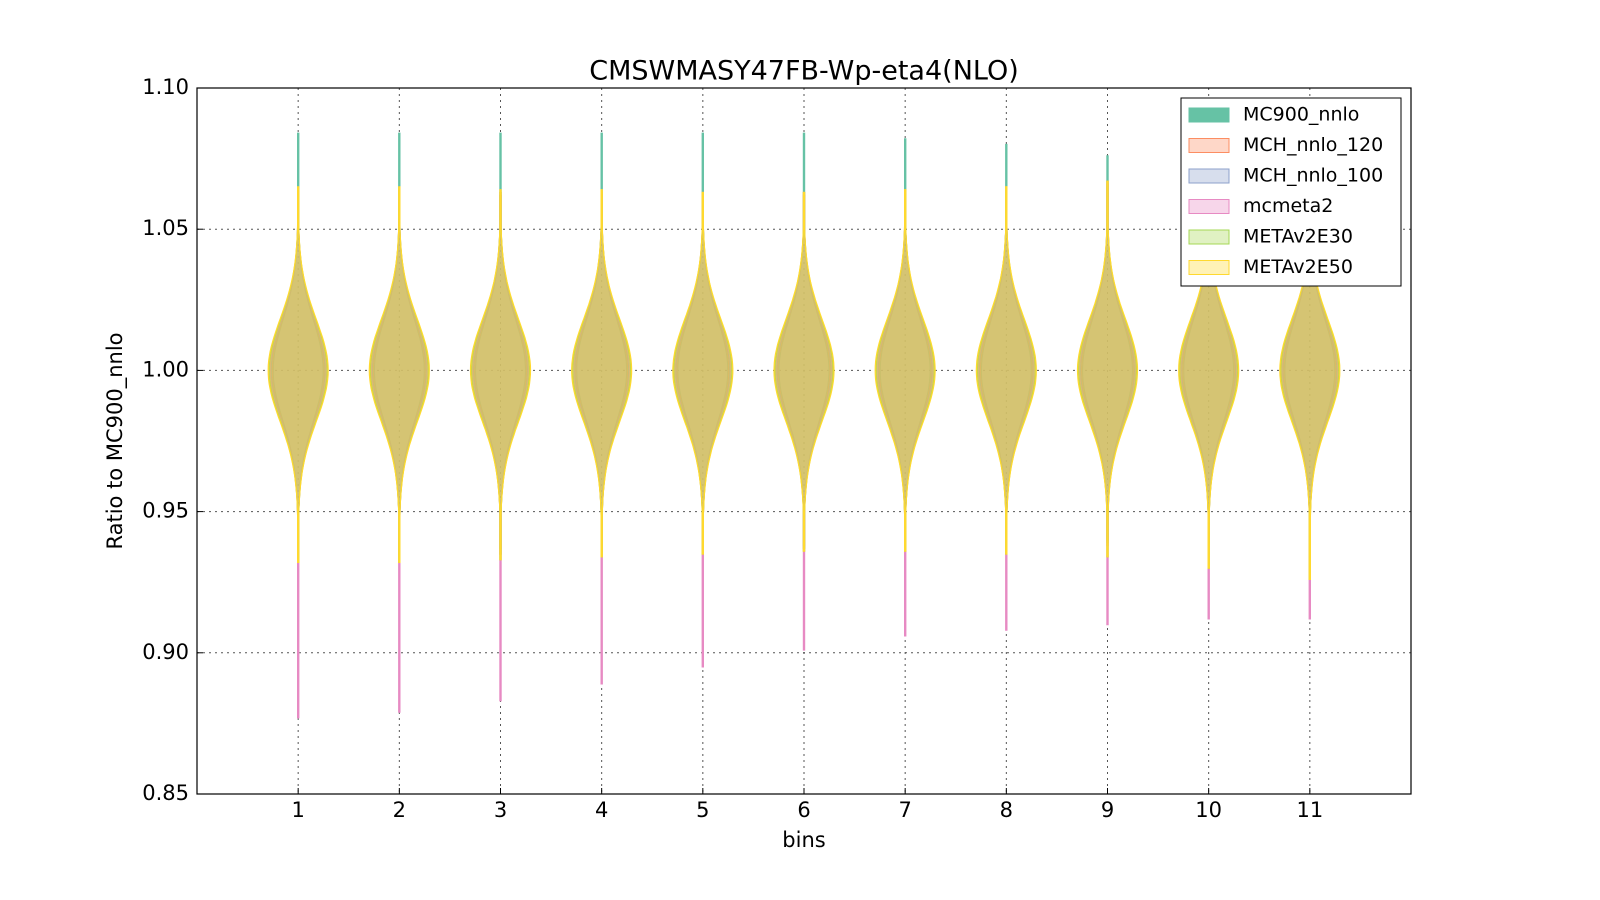 The image size is (1600, 900). I want to click on y-tick-label: 0.90, so click(165, 652).